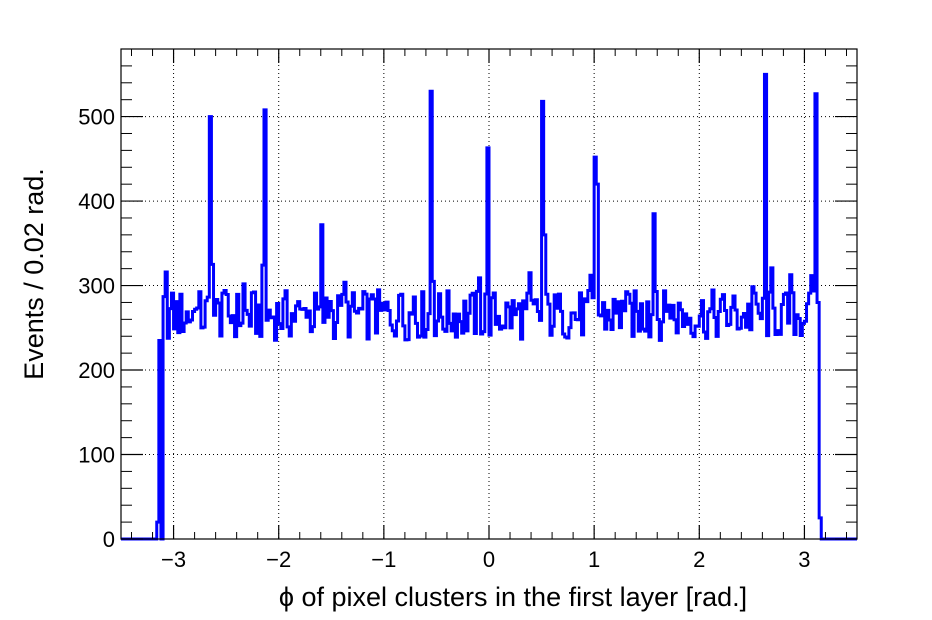  Describe the element at coordinates (96, 286) in the screenshot. I see `y-tick-label: 300` at that location.